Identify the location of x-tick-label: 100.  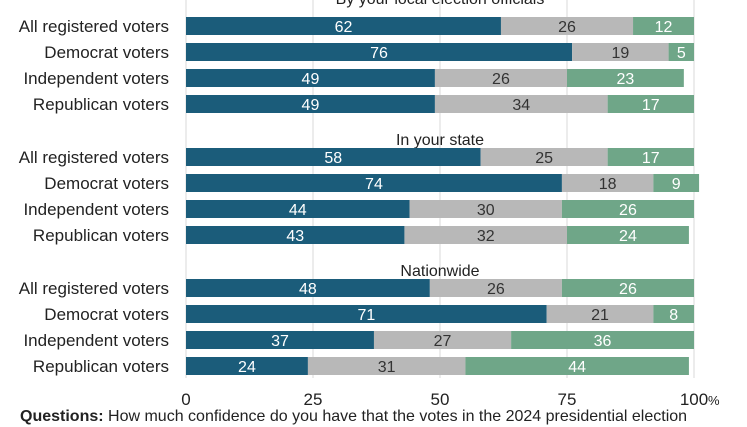
(694, 399).